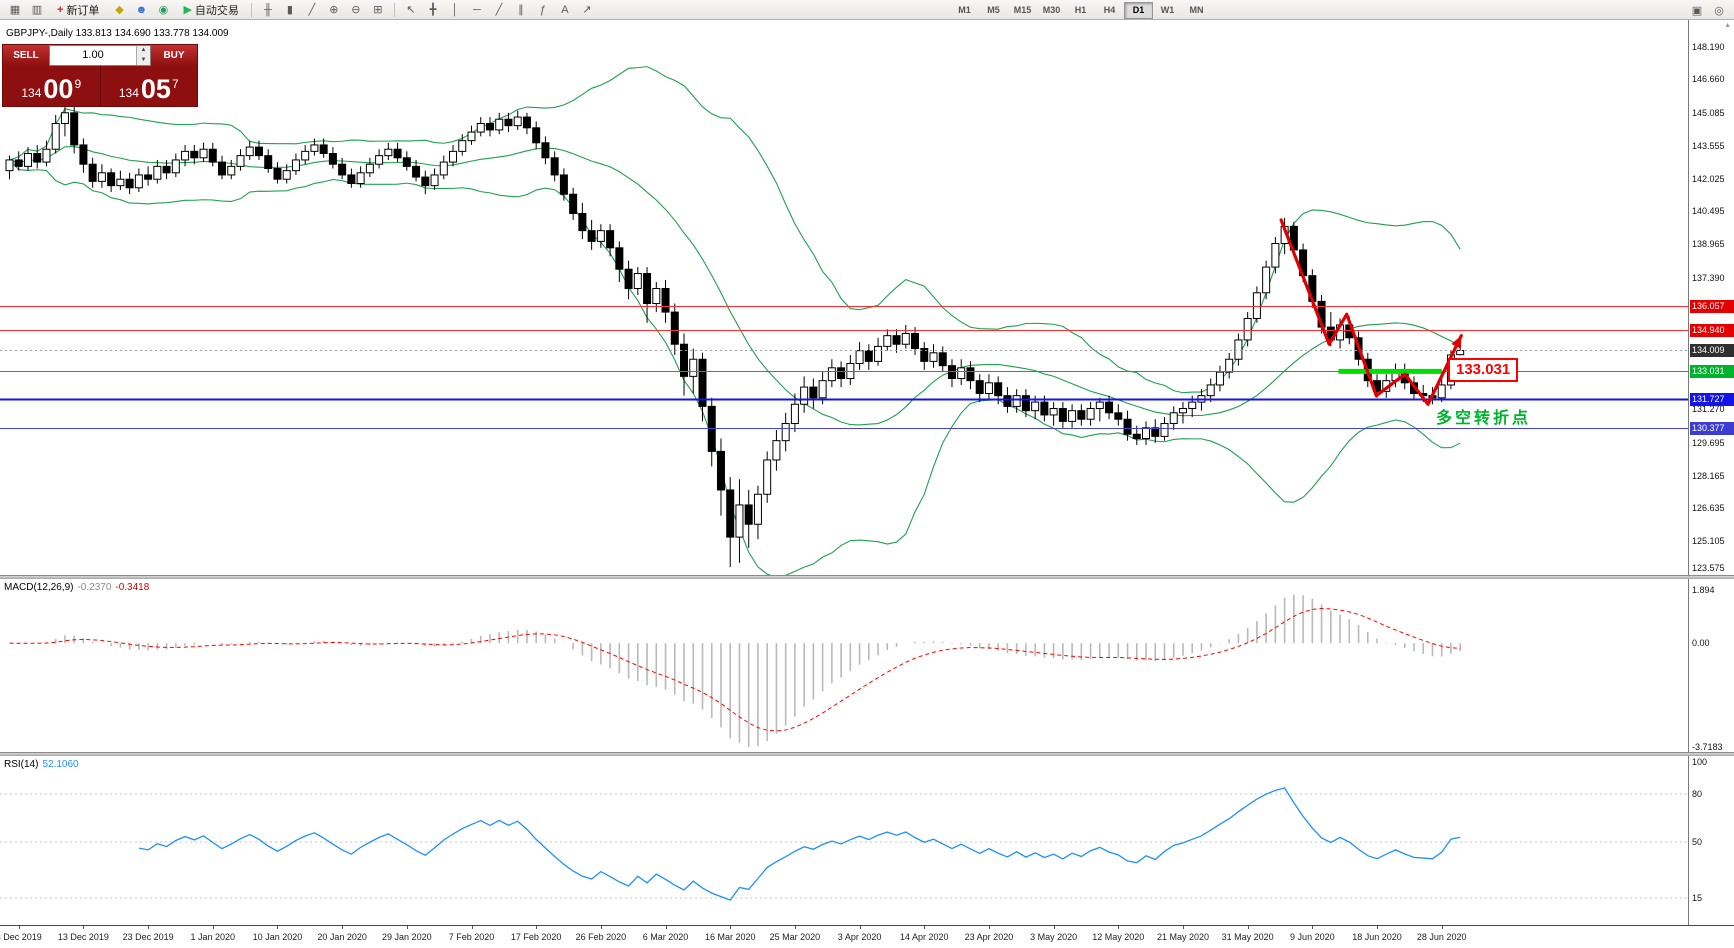 The image size is (1734, 948). What do you see at coordinates (993, 10) in the screenshot?
I see `timeframe-M5: M5` at bounding box center [993, 10].